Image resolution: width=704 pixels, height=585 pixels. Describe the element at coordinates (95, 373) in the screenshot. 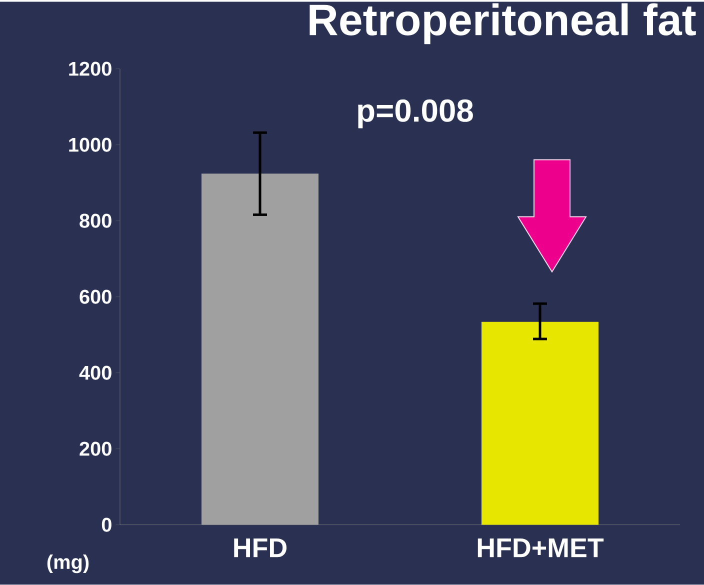

I see `y-tick-label: 400` at that location.